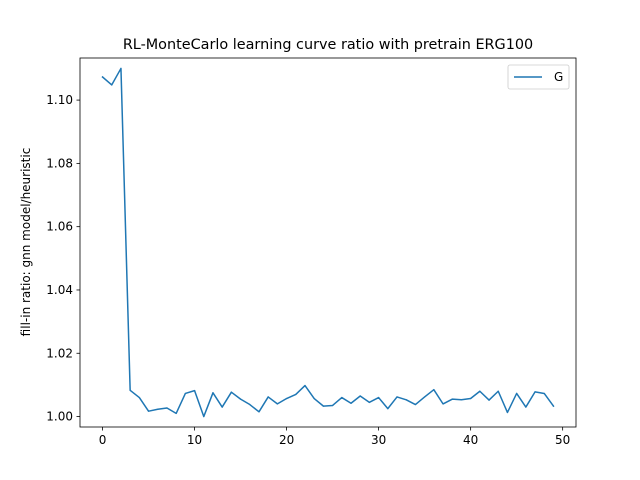 The image size is (640, 480). I want to click on legend: G, so click(538, 77).